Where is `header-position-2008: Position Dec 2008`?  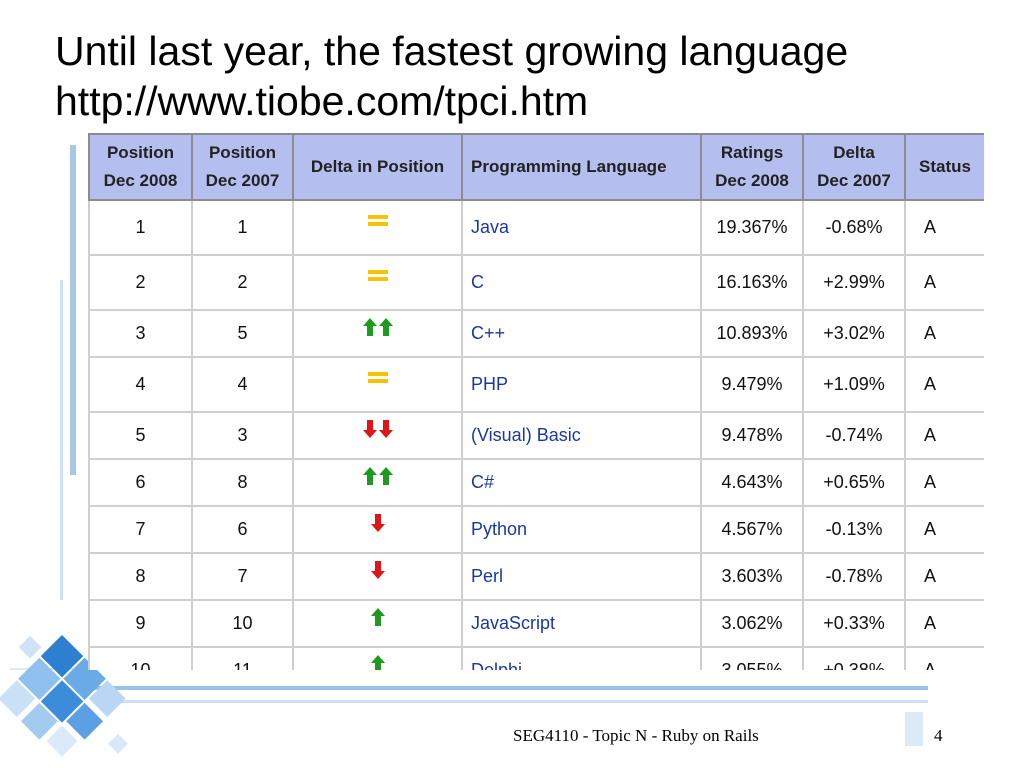
header-position-2008: Position Dec 2008 is located at coordinates (140, 167).